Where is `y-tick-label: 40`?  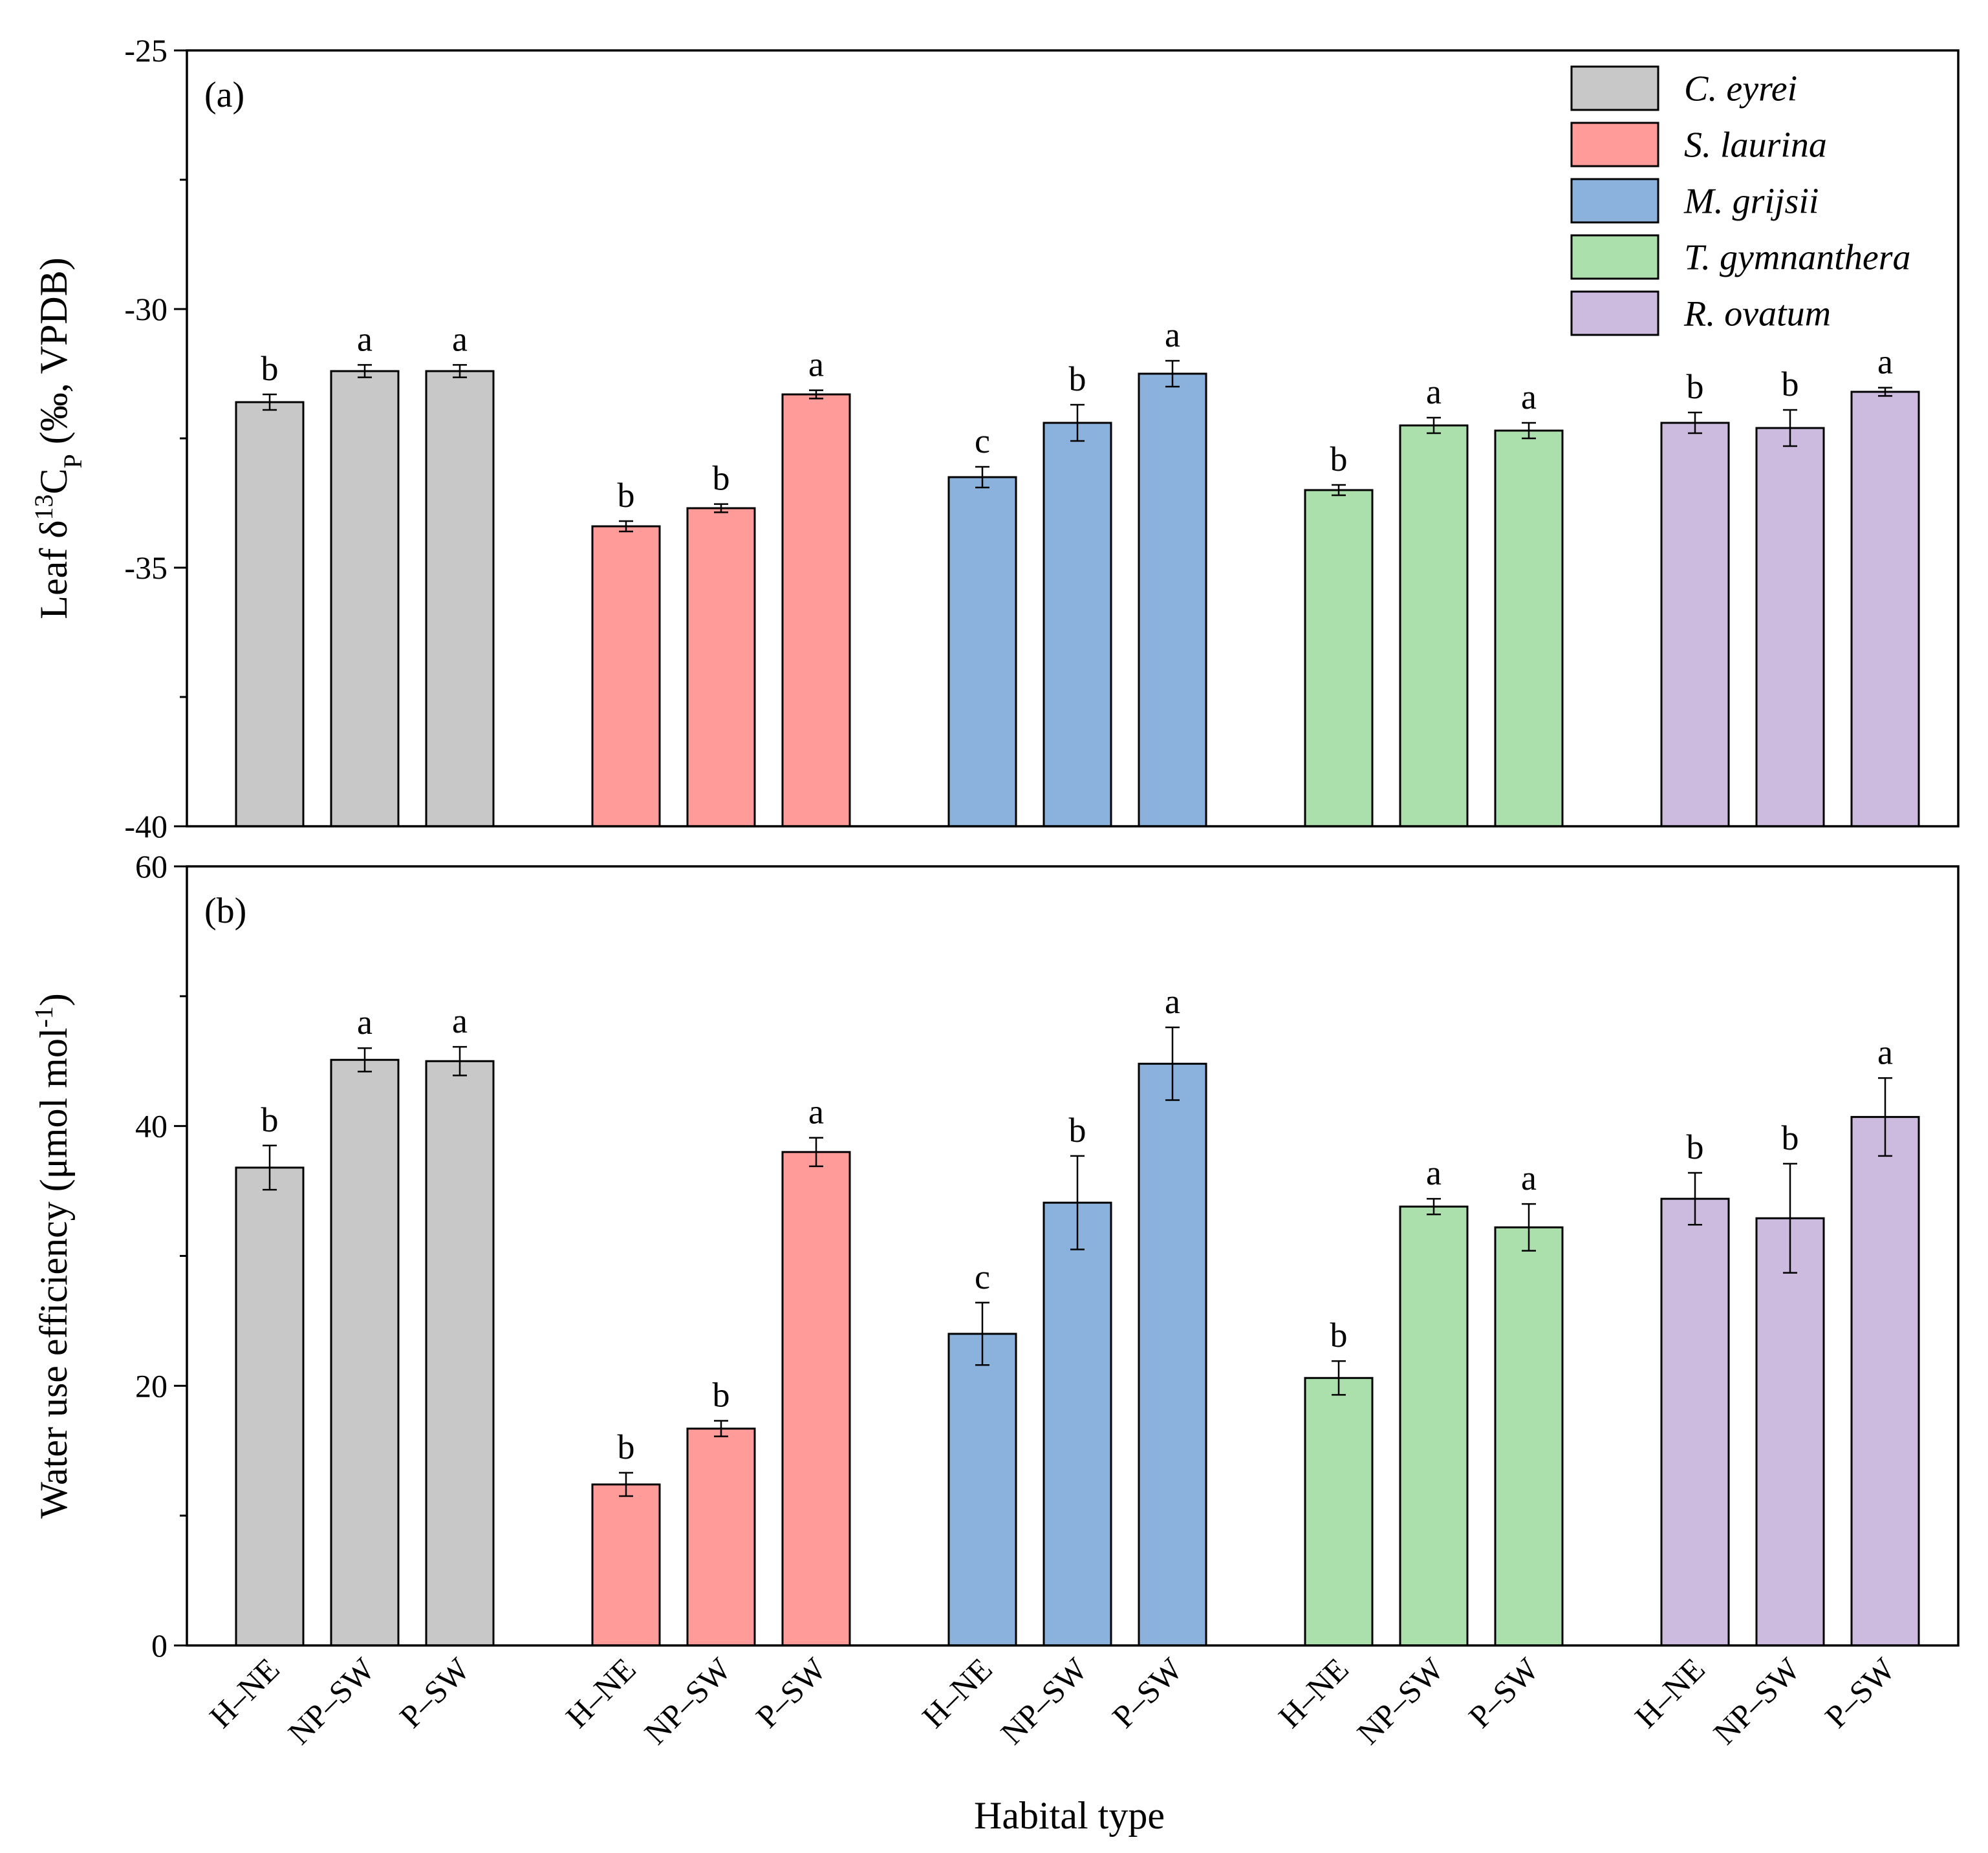
y-tick-label: 40 is located at coordinates (151, 1126).